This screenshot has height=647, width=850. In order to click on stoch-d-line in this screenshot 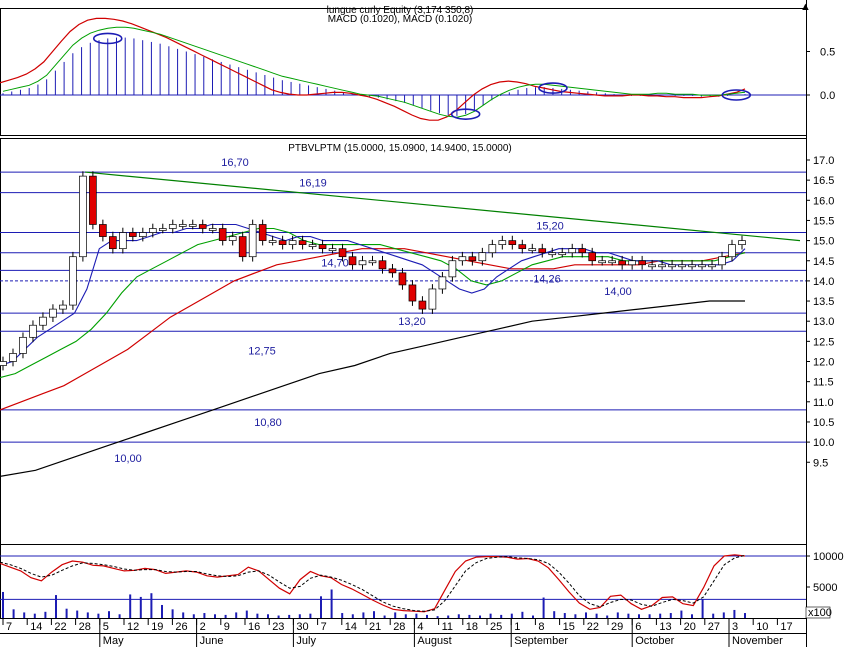, I will do `click(373, 583)`.